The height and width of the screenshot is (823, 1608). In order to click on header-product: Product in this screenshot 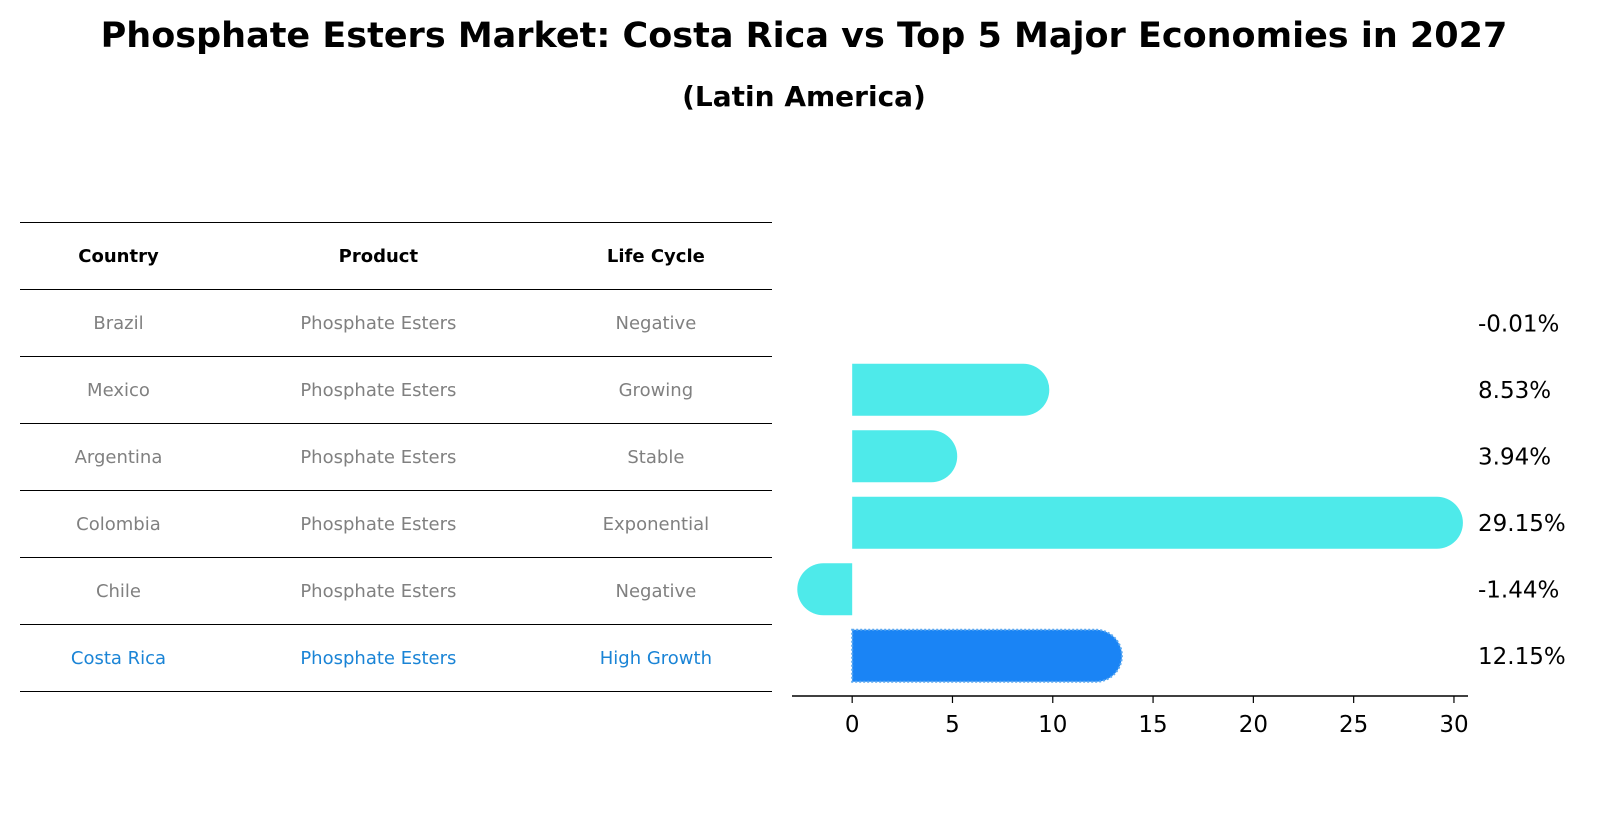, I will do `click(378, 256)`.